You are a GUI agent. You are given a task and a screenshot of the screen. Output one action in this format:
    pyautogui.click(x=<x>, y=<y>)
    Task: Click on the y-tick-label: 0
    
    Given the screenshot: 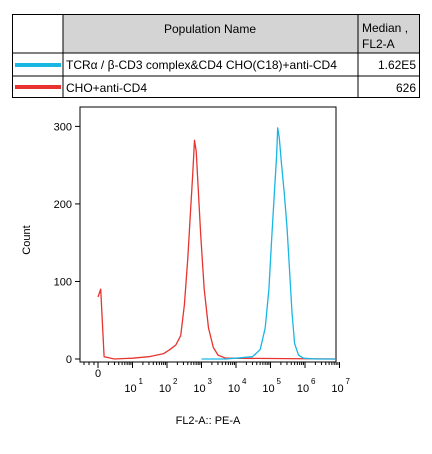 What is the action you would take?
    pyautogui.click(x=69, y=360)
    